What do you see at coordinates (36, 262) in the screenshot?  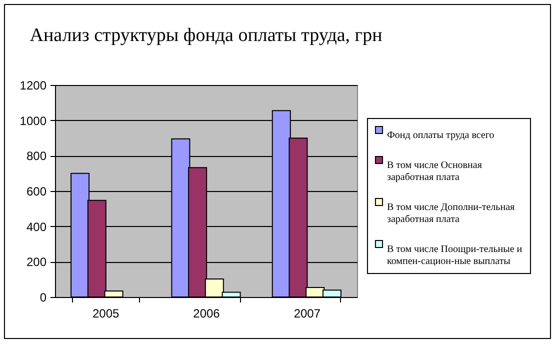 I see `y-tick-label: 200` at bounding box center [36, 262].